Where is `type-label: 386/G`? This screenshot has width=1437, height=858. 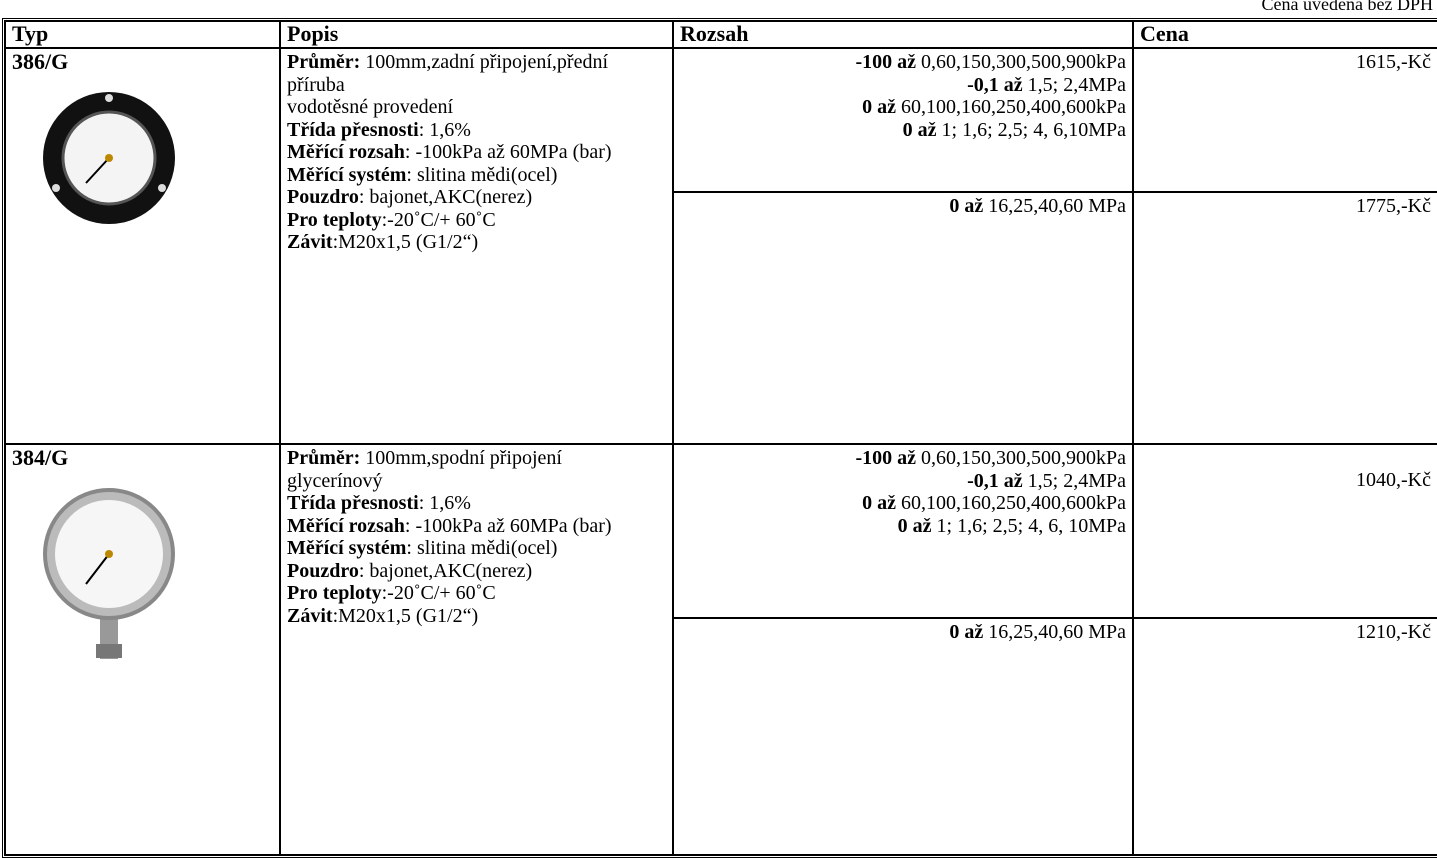 type-label: 386/G is located at coordinates (40, 61).